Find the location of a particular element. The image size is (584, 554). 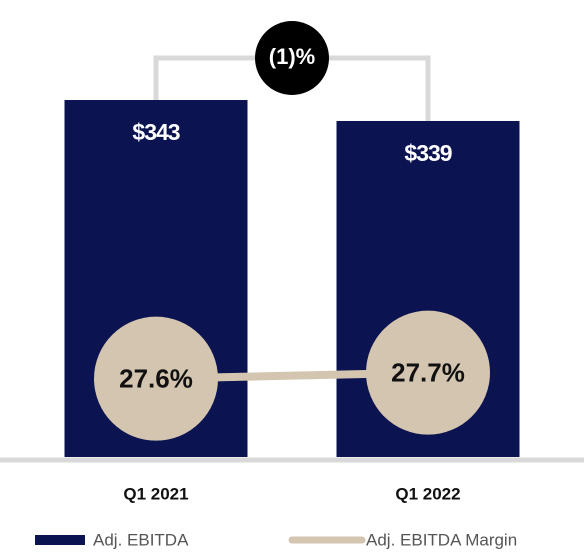

x-tick-label: Q1 2022 is located at coordinates (427, 493).